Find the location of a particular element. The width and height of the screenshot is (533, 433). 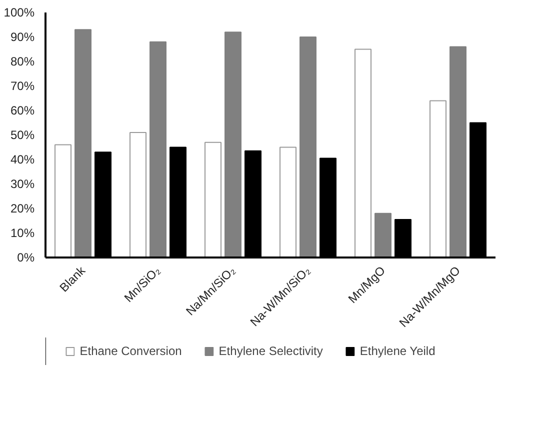

y-tick-label: 50% is located at coordinates (22, 135).